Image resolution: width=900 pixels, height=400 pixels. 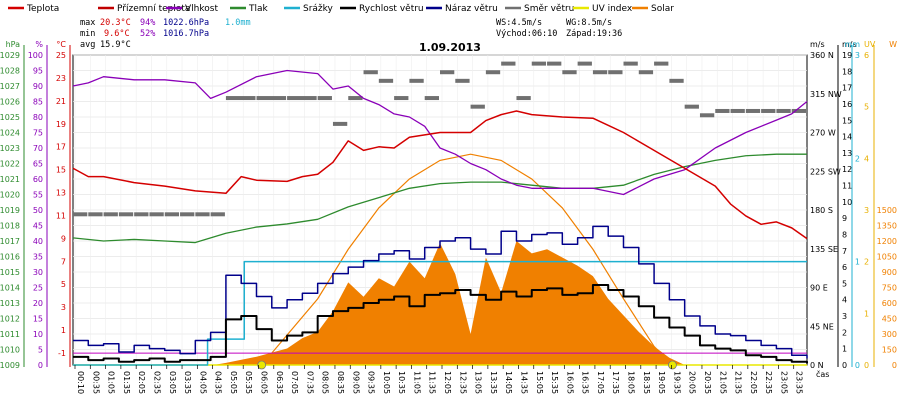 I want to click on legend-label-feels: Přízemní teplota, so click(x=153, y=9).